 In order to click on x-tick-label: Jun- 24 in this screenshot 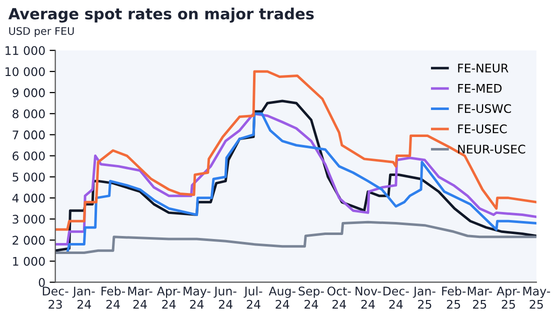, I will do `click(225, 297)`.